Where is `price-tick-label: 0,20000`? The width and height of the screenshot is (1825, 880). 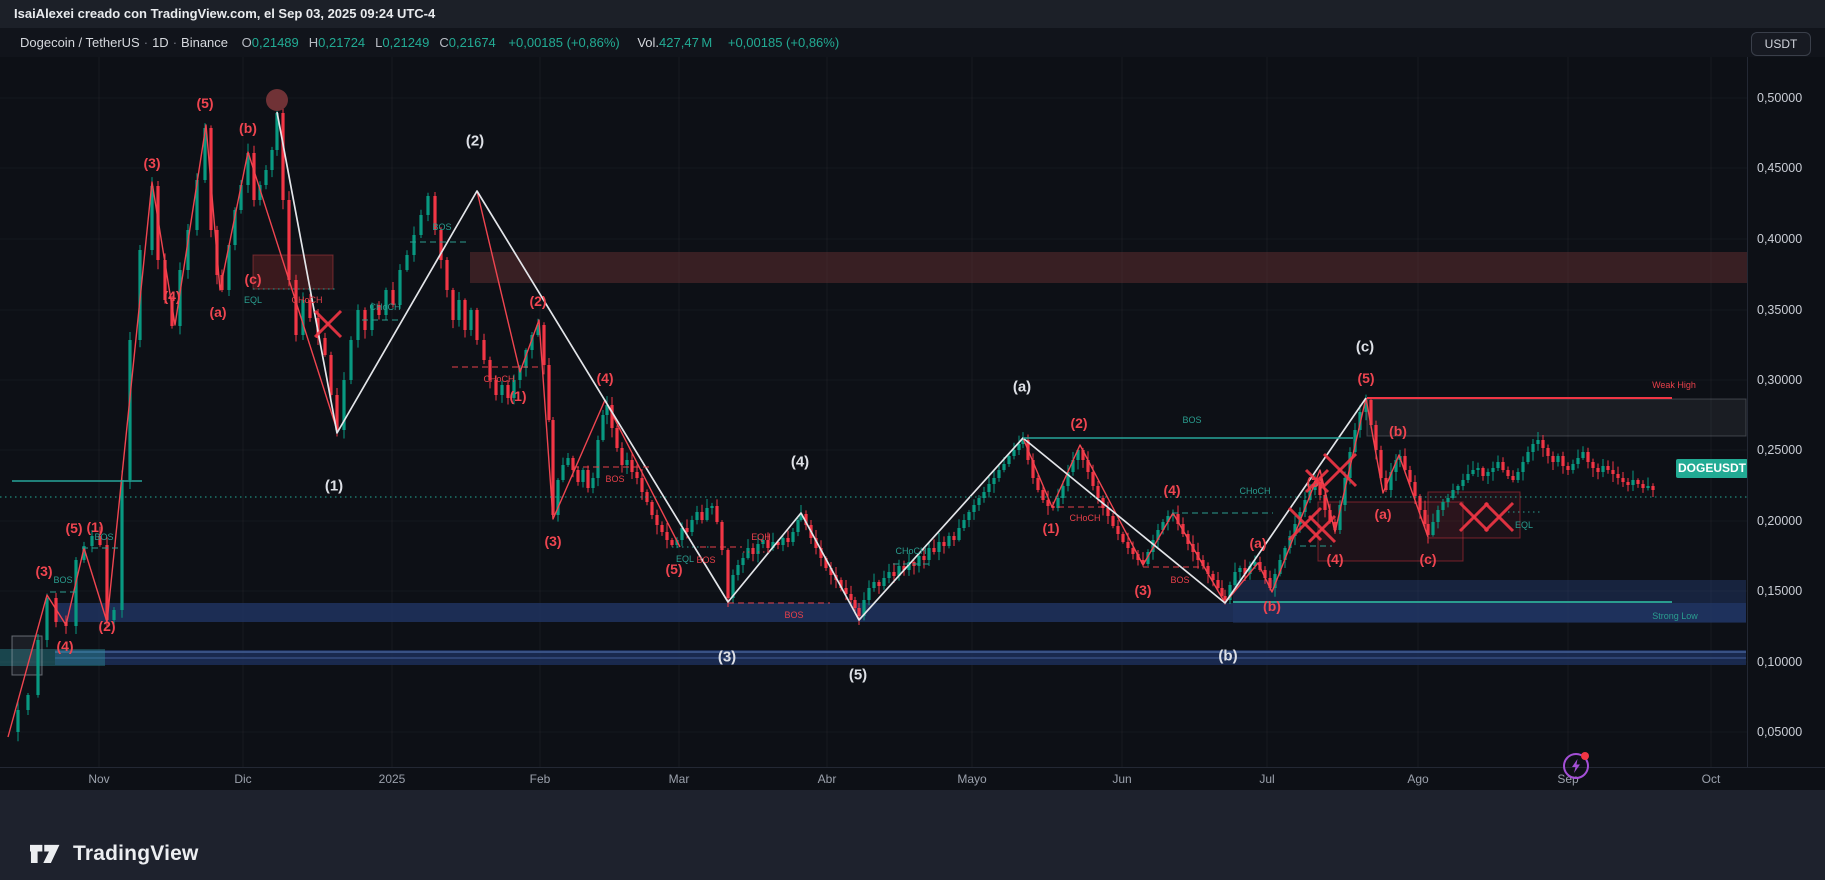 price-tick-label: 0,20000 is located at coordinates (1780, 521).